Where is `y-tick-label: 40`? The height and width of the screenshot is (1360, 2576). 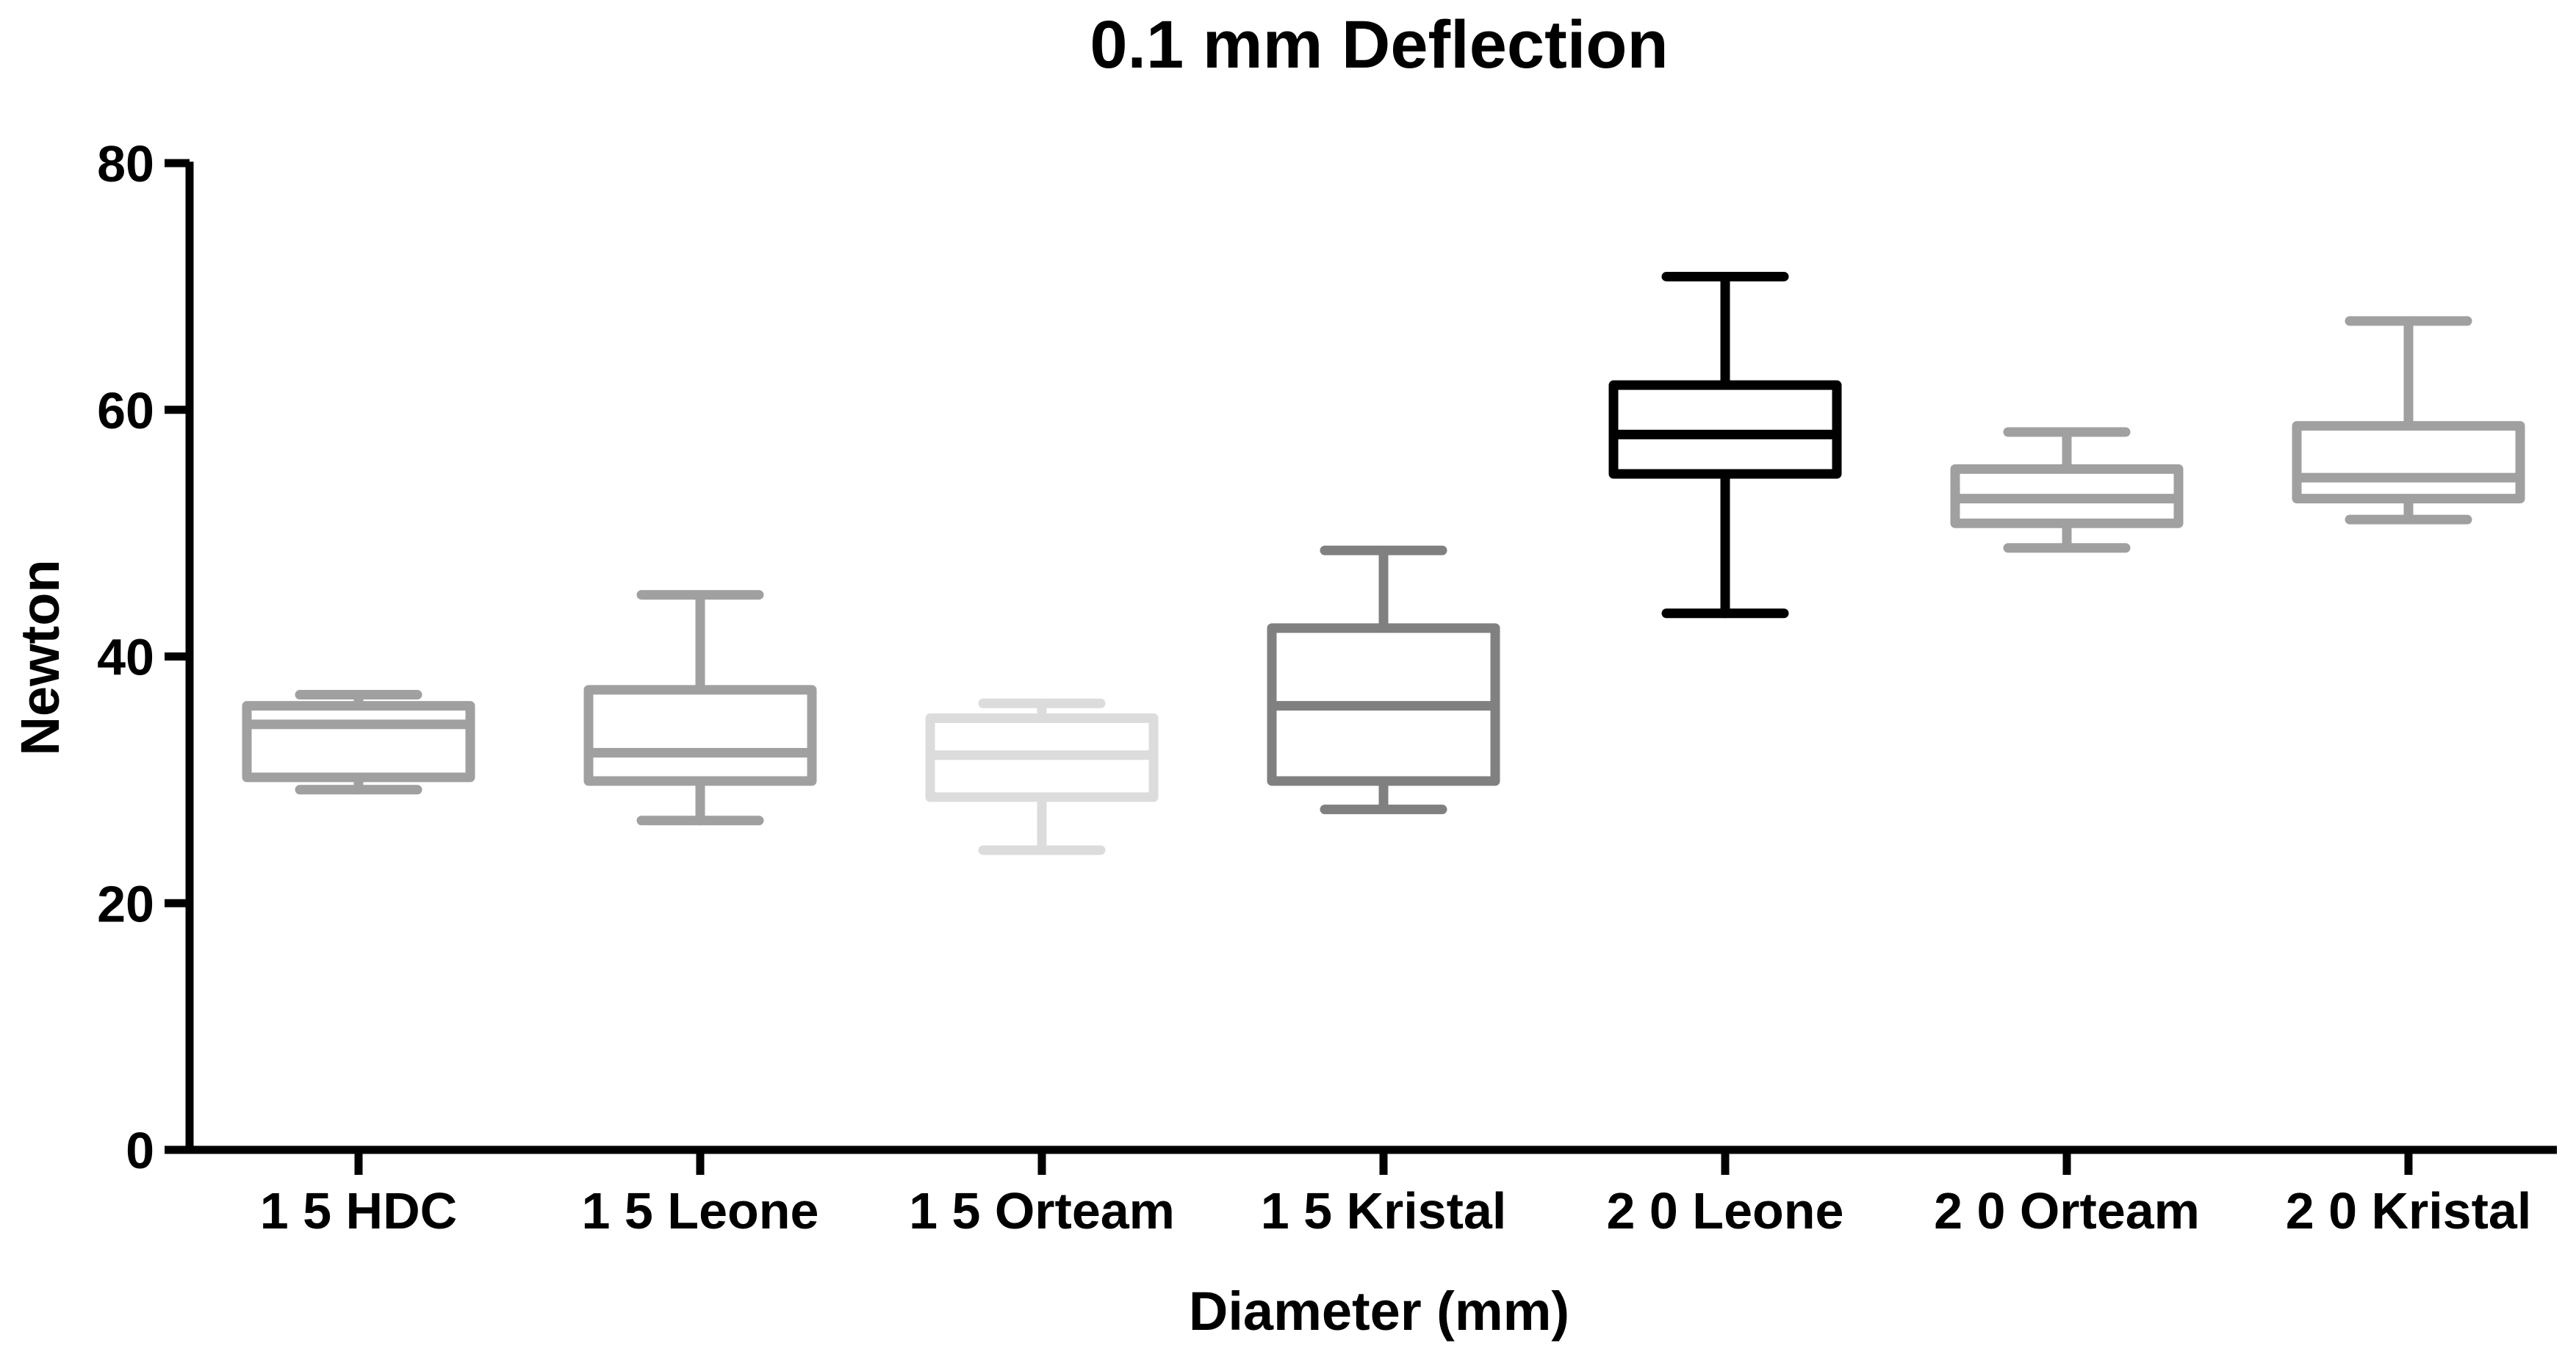
y-tick-label: 40 is located at coordinates (125, 657).